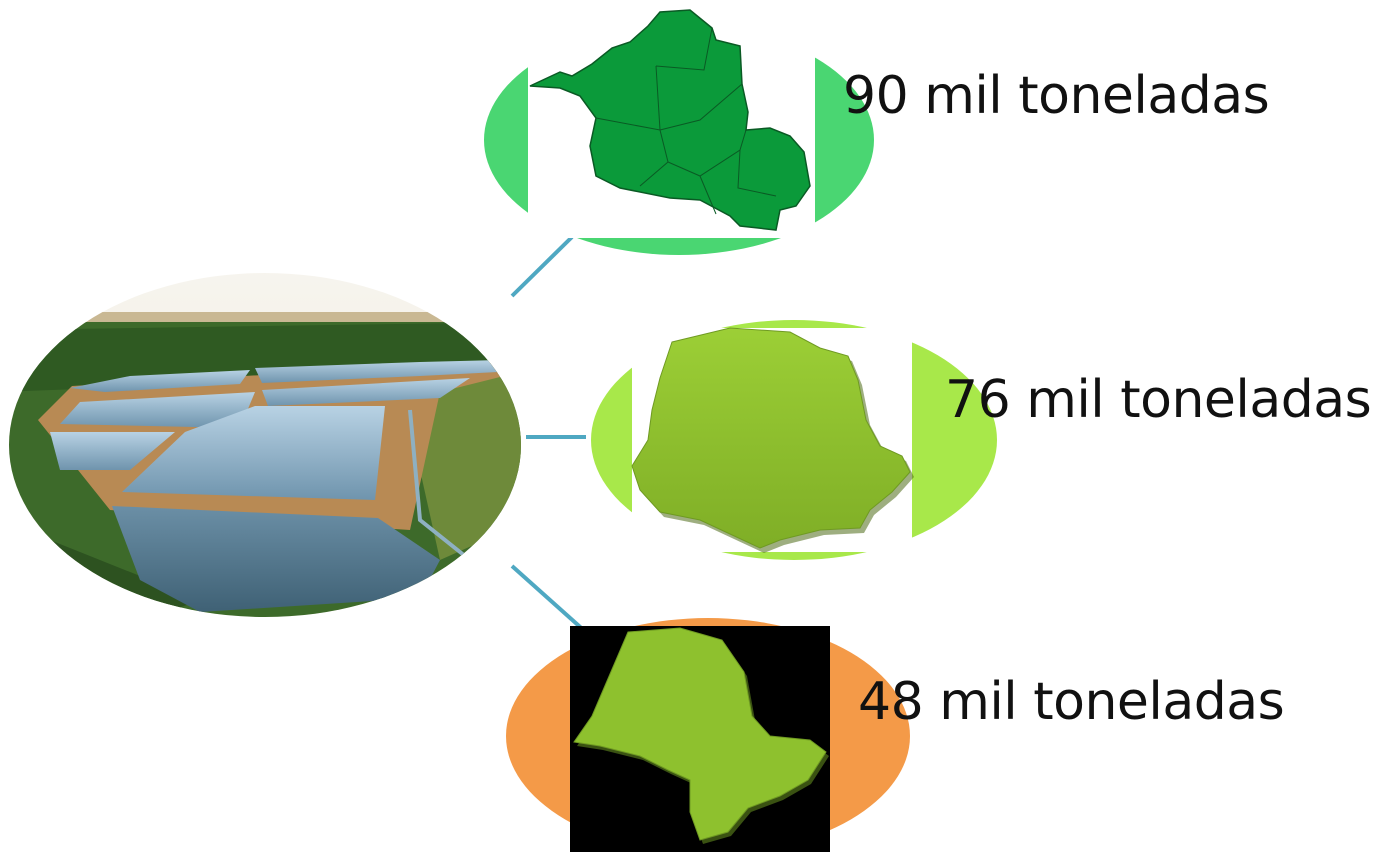 The image size is (1396, 857). What do you see at coordinates (700, 734) in the screenshot?
I see `sao-paulo-map-icon` at bounding box center [700, 734].